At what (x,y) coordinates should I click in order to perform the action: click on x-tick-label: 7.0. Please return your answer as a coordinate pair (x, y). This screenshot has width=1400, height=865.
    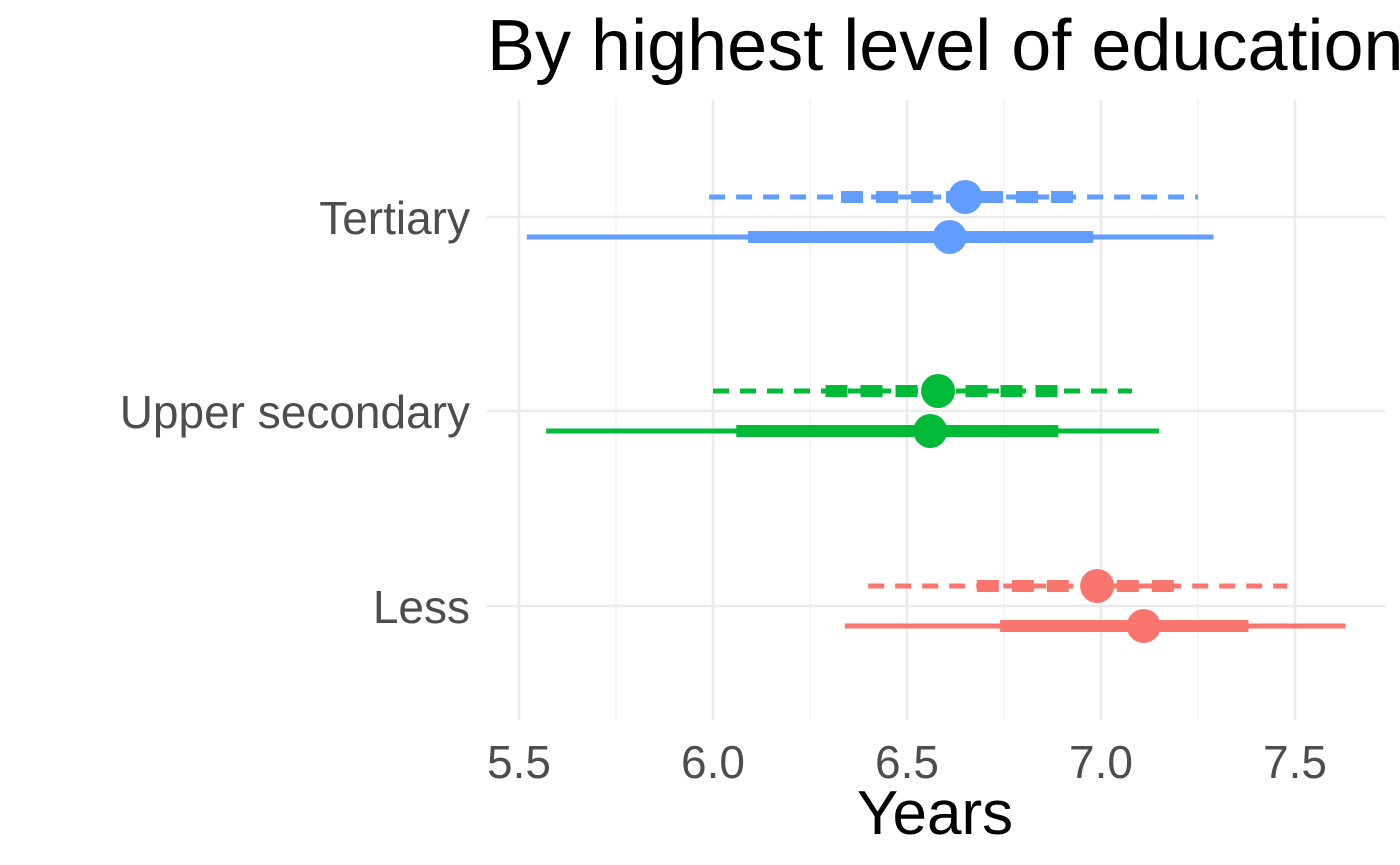
    Looking at the image, I should click on (1101, 762).